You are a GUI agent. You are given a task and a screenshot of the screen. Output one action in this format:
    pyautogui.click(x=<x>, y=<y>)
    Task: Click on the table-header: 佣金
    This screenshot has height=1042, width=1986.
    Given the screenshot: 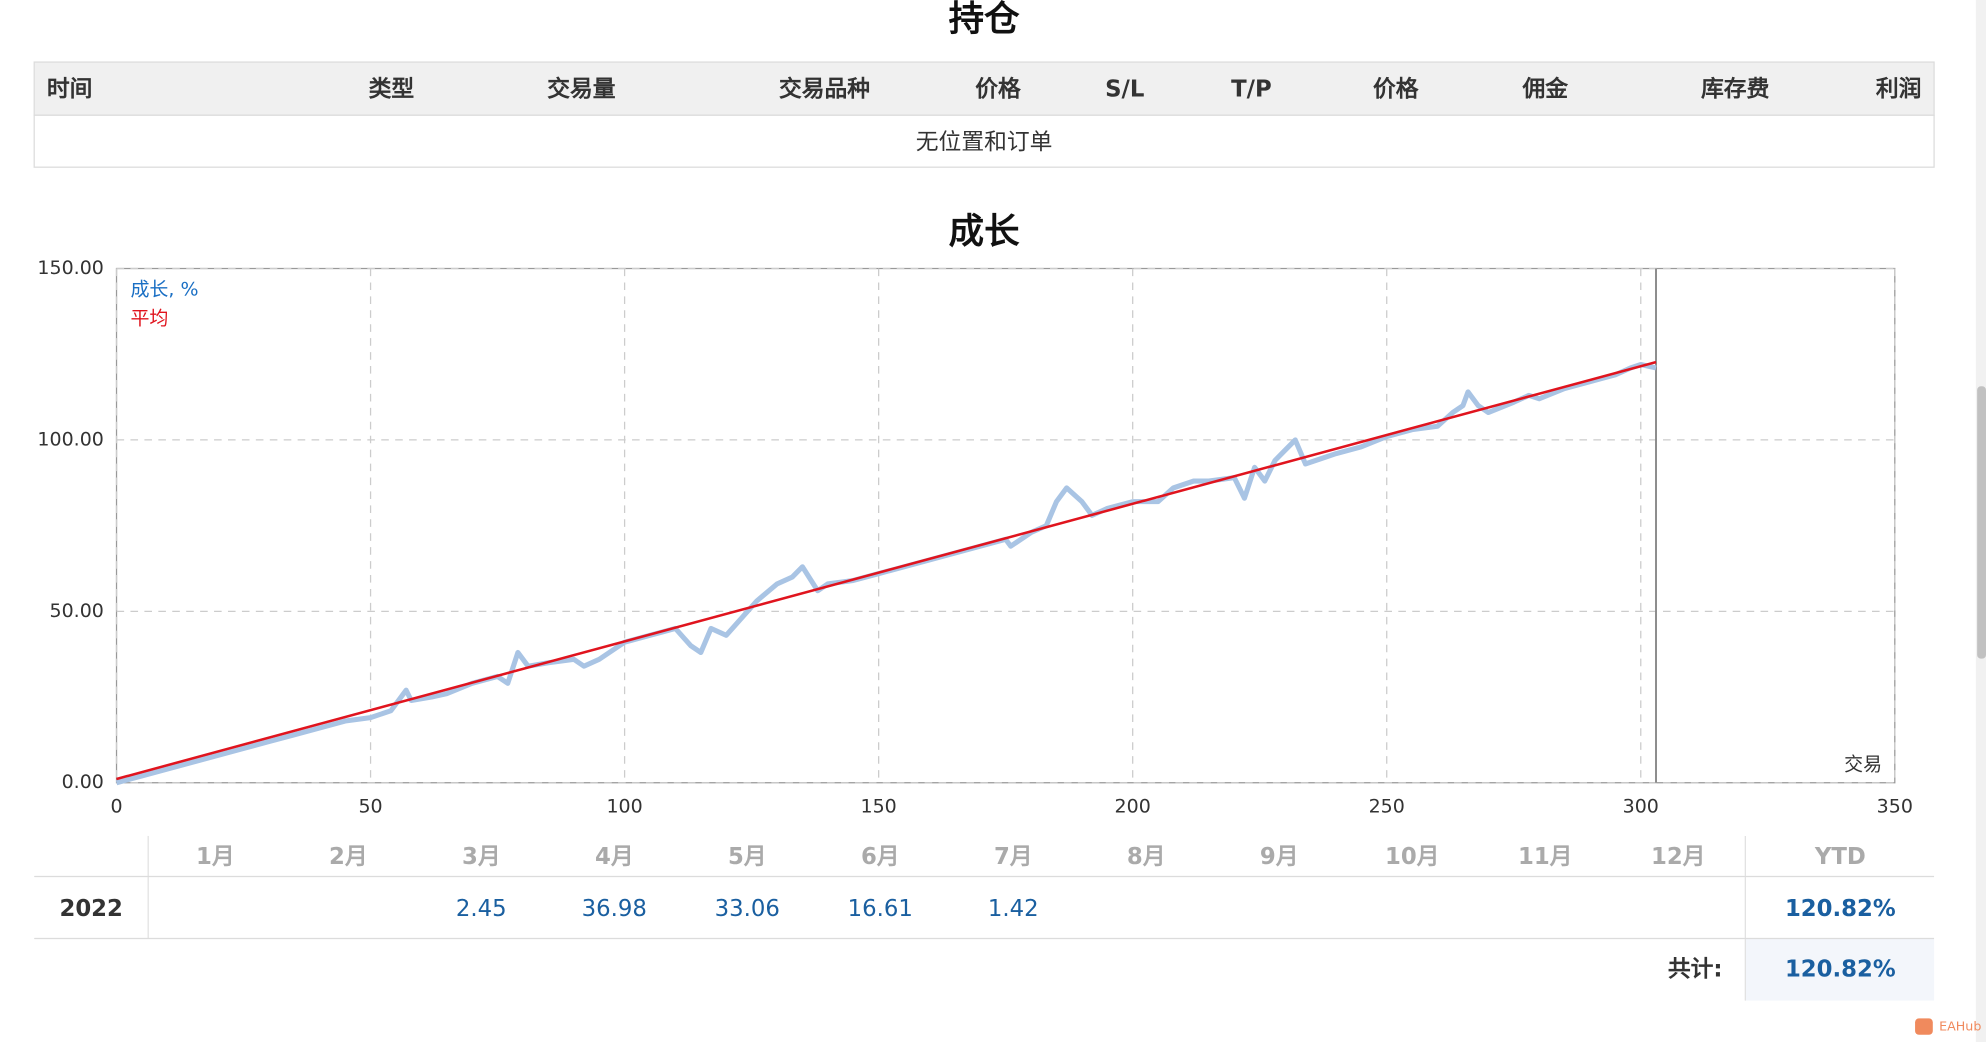 What is the action you would take?
    pyautogui.click(x=1544, y=88)
    